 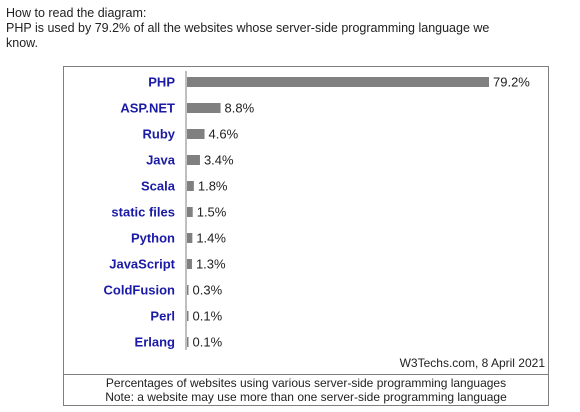 What do you see at coordinates (188, 342) in the screenshot?
I see `bar-erlang` at bounding box center [188, 342].